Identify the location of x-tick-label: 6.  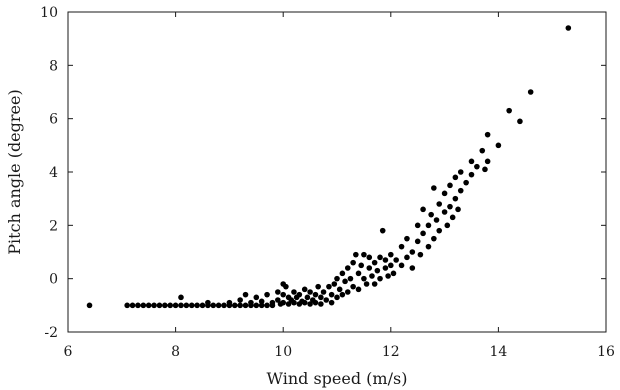
(68, 352).